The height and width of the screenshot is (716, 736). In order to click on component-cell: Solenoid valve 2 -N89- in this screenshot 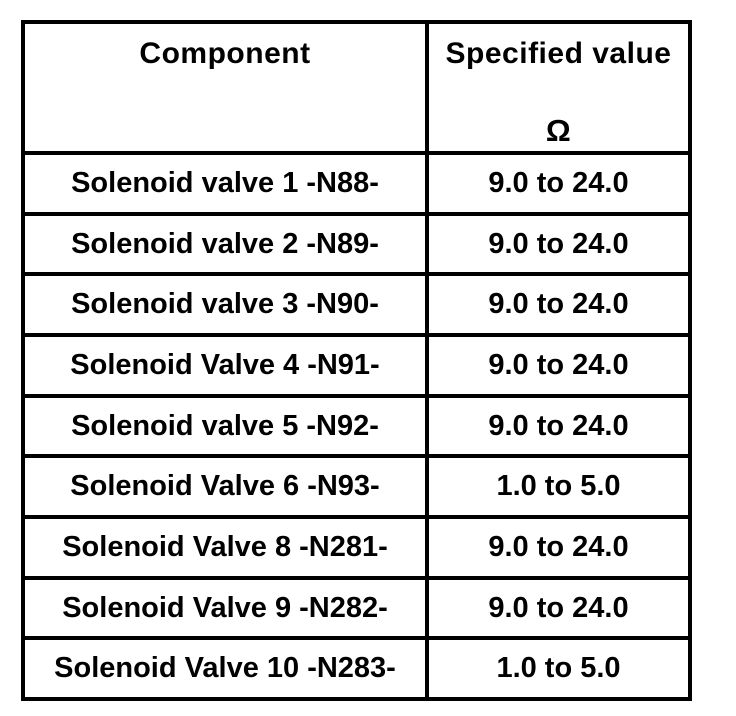, I will do `click(225, 243)`.